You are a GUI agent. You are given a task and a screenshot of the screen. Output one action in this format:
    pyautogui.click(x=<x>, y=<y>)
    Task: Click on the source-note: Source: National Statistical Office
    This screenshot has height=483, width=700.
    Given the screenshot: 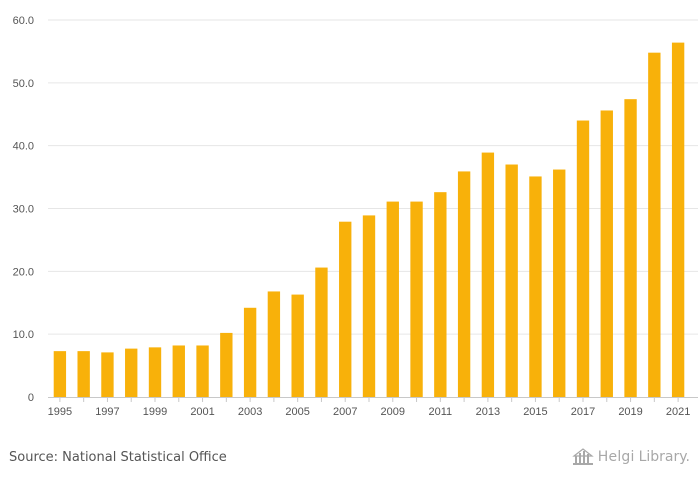 What is the action you would take?
    pyautogui.click(x=118, y=457)
    